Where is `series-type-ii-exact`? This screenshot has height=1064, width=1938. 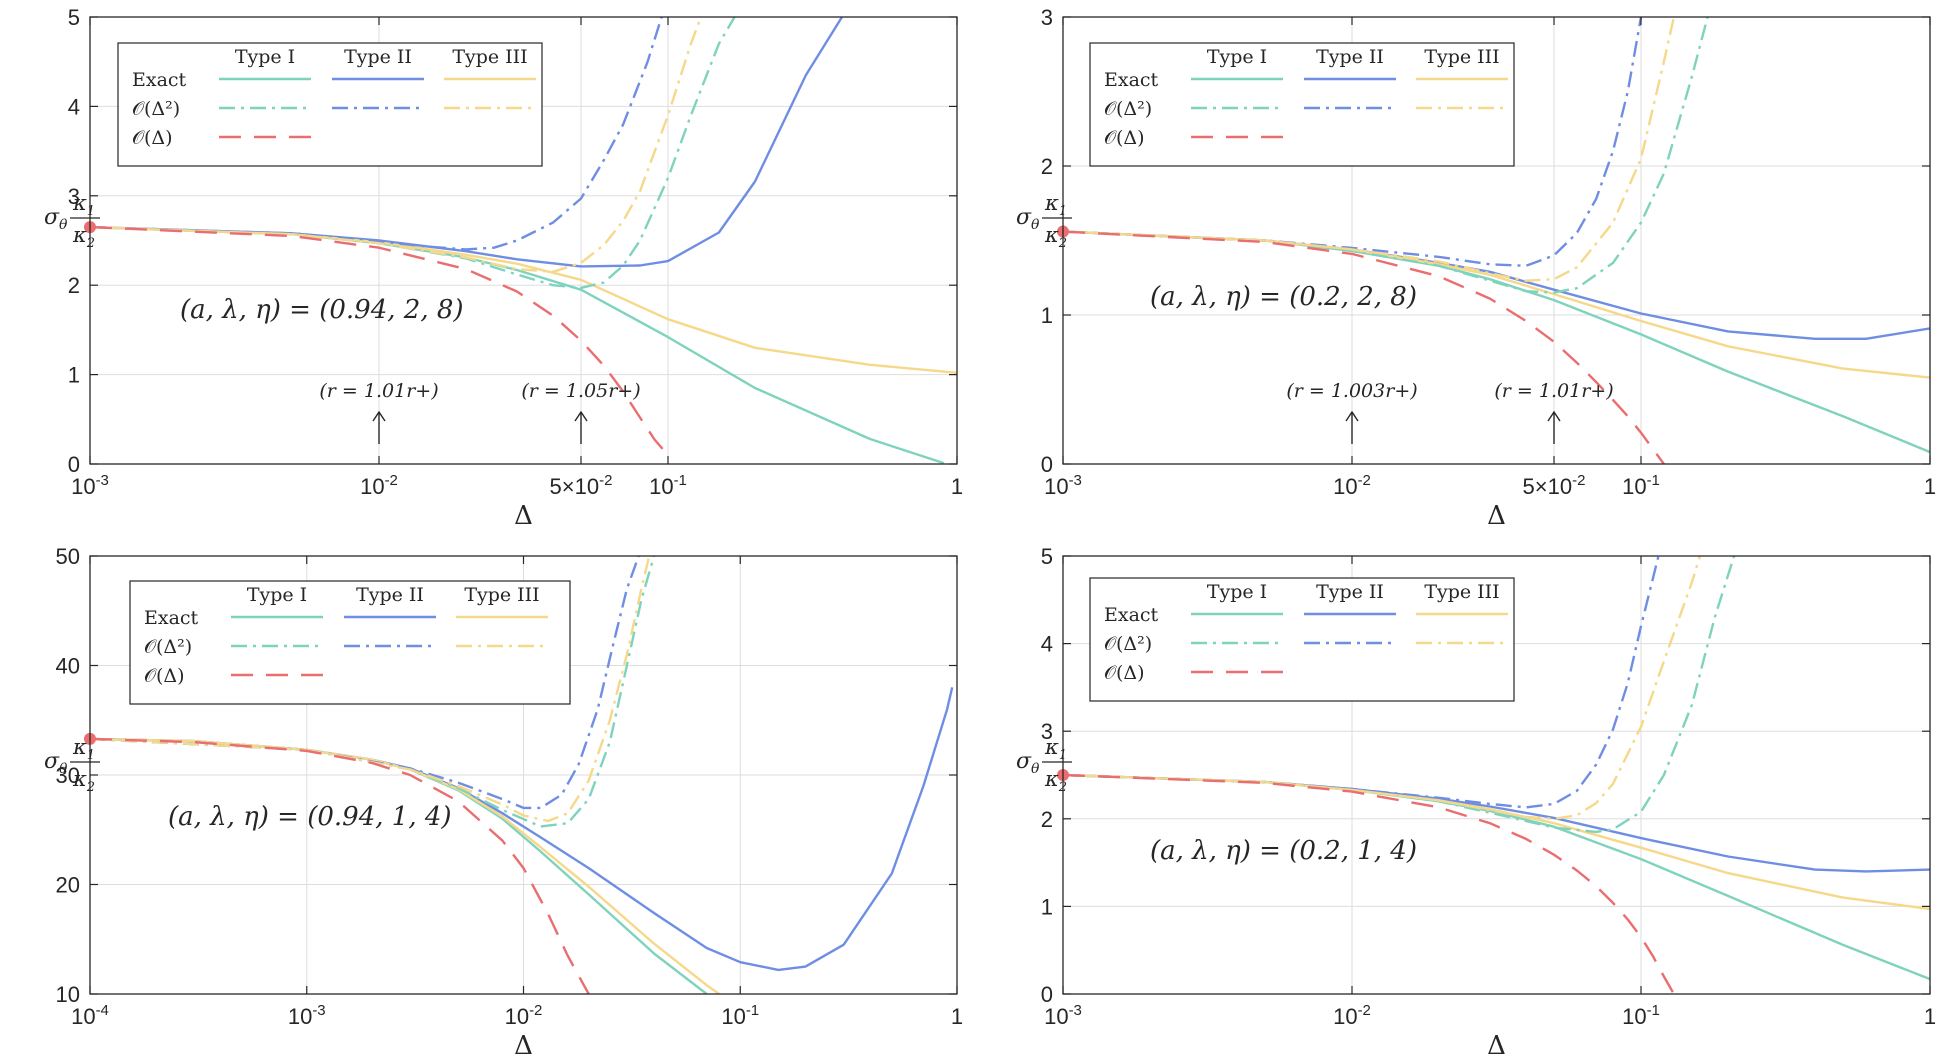 series-type-ii-exact is located at coordinates (467, 142).